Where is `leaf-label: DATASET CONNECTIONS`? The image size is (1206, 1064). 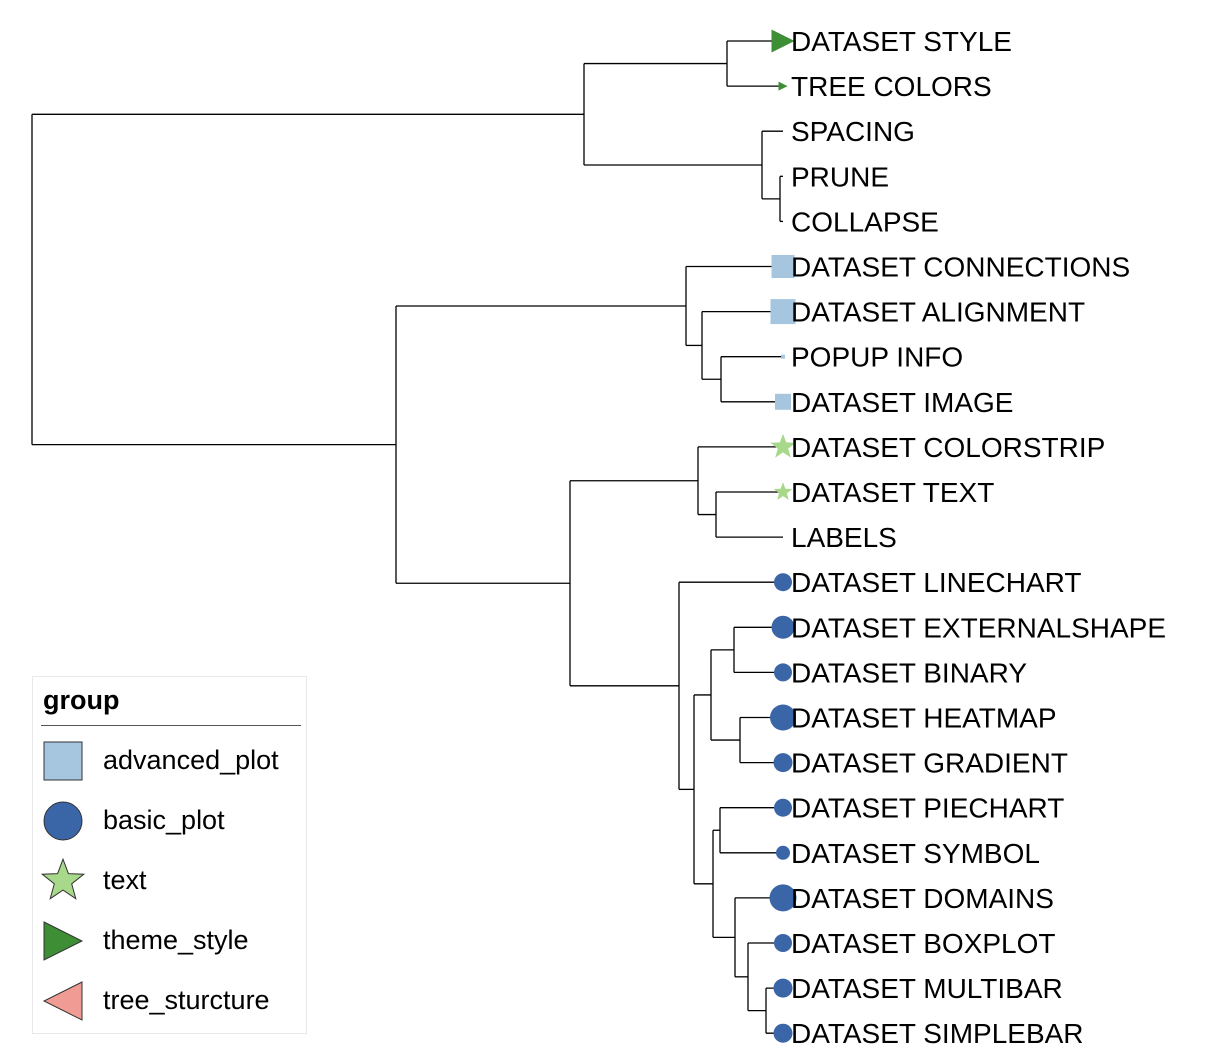 leaf-label: DATASET CONNECTIONS is located at coordinates (960, 267).